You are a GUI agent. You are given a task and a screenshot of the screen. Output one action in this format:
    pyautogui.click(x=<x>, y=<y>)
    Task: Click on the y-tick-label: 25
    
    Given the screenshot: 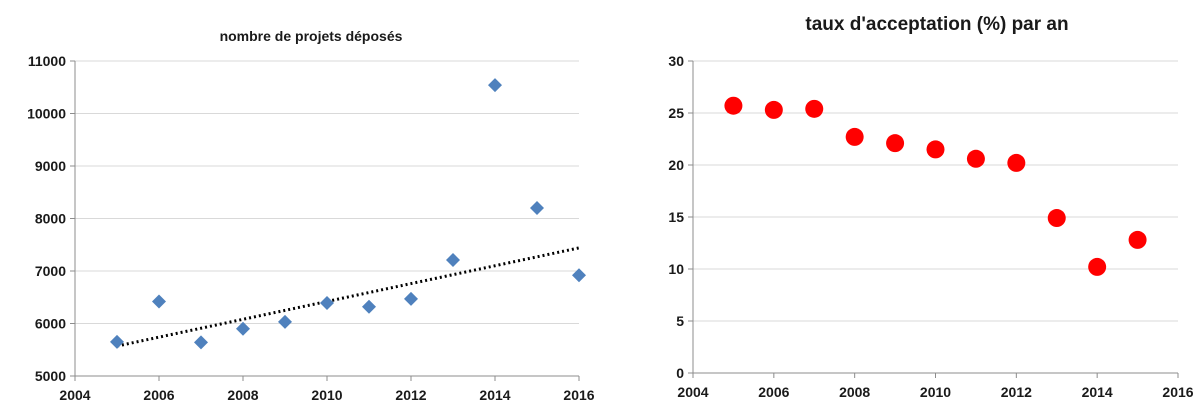 What is the action you would take?
    pyautogui.click(x=676, y=113)
    